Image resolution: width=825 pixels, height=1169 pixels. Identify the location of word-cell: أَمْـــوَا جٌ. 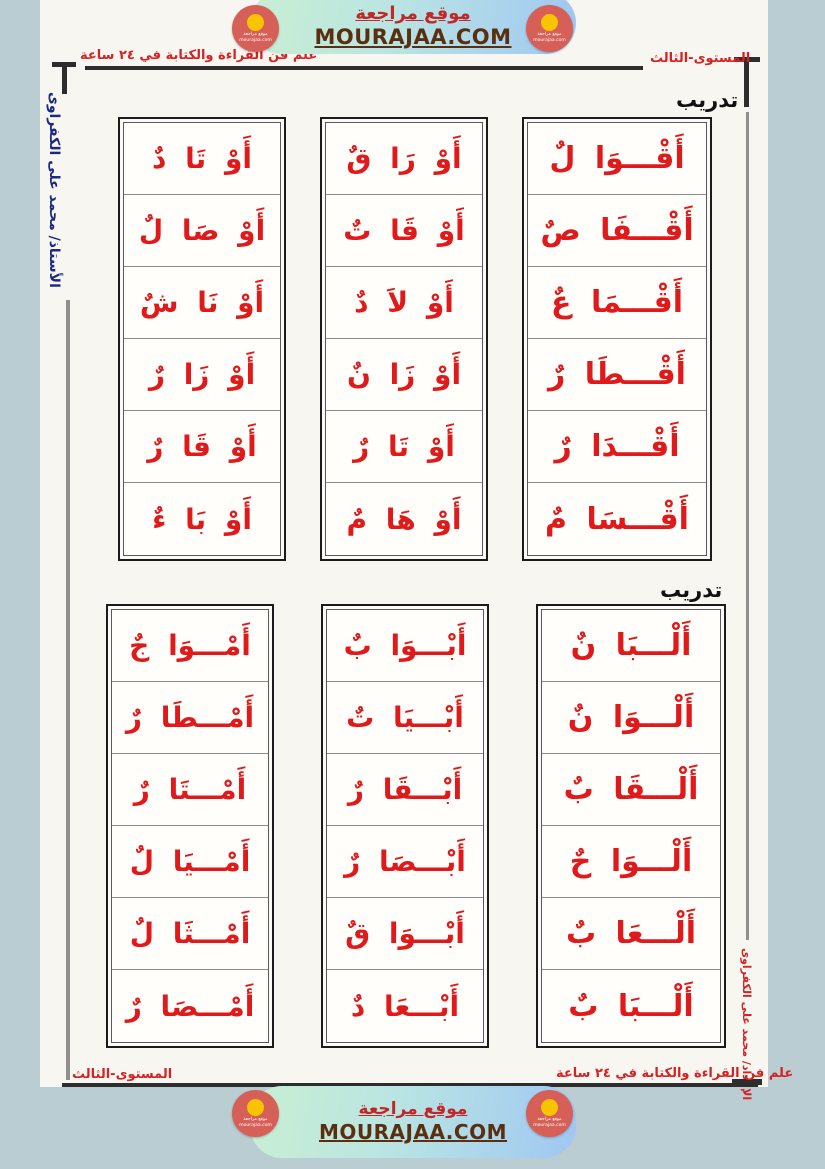
(190, 646).